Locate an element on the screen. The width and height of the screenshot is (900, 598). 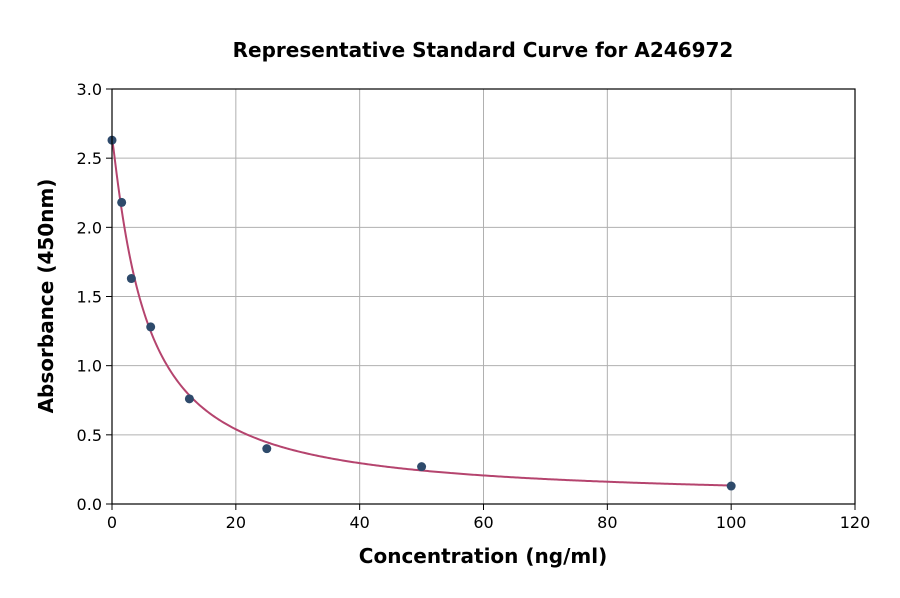
y-tick-label: 3.0 is located at coordinates (89, 89).